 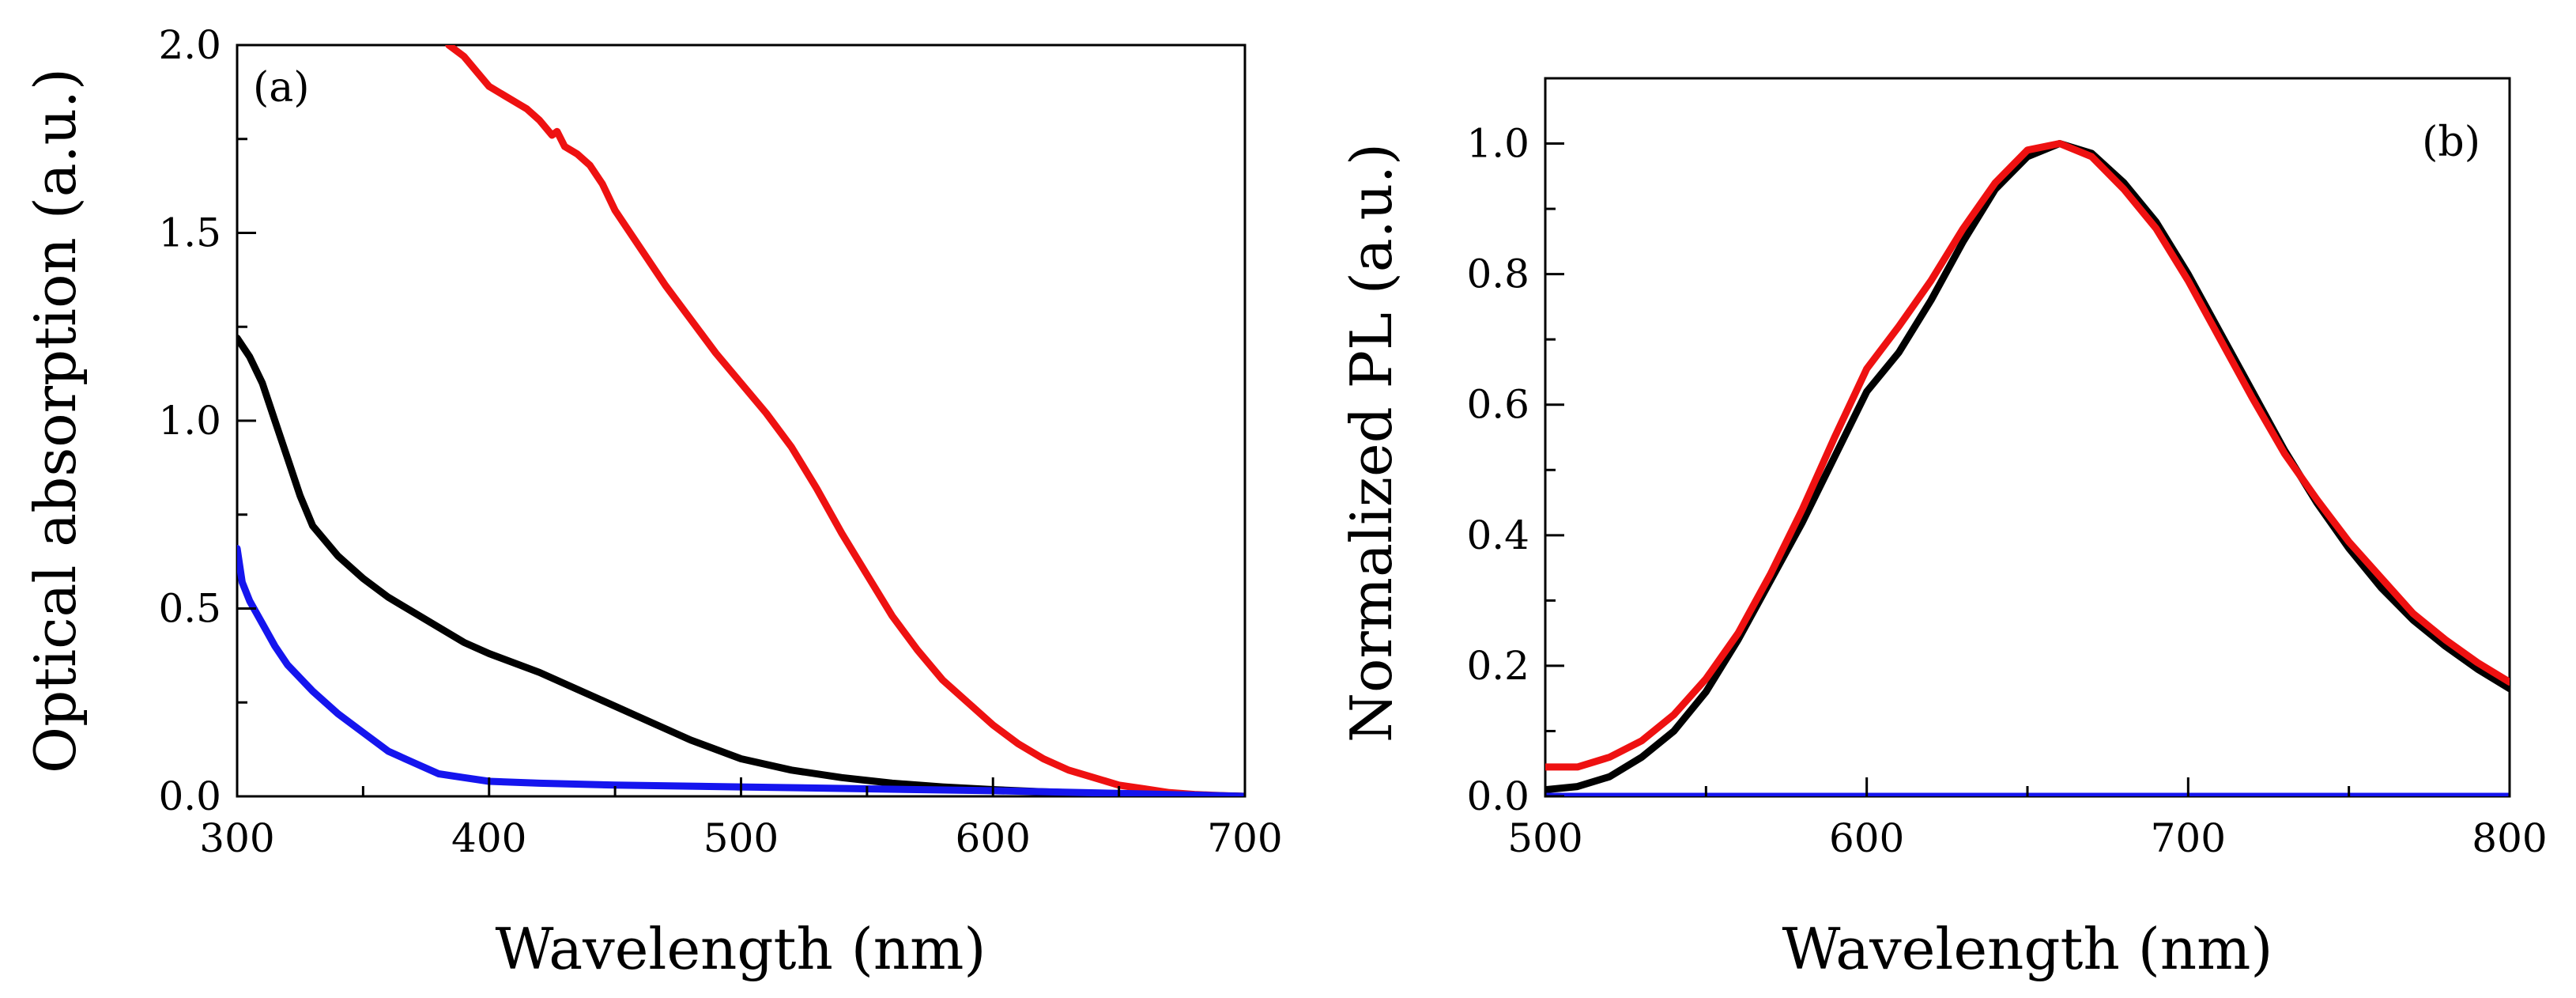 I want to click on panel-a-label: (a), so click(x=281, y=88).